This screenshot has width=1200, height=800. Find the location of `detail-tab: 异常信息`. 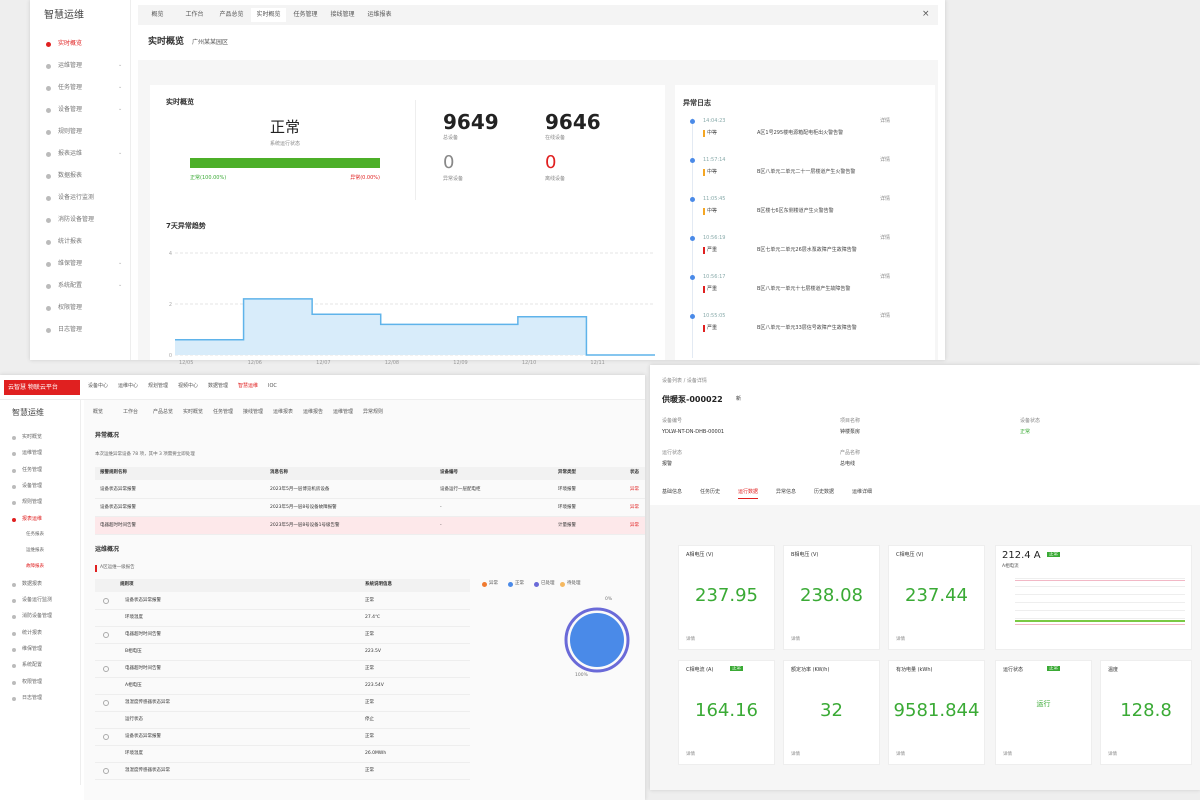

detail-tab: 异常信息 is located at coordinates (786, 492).